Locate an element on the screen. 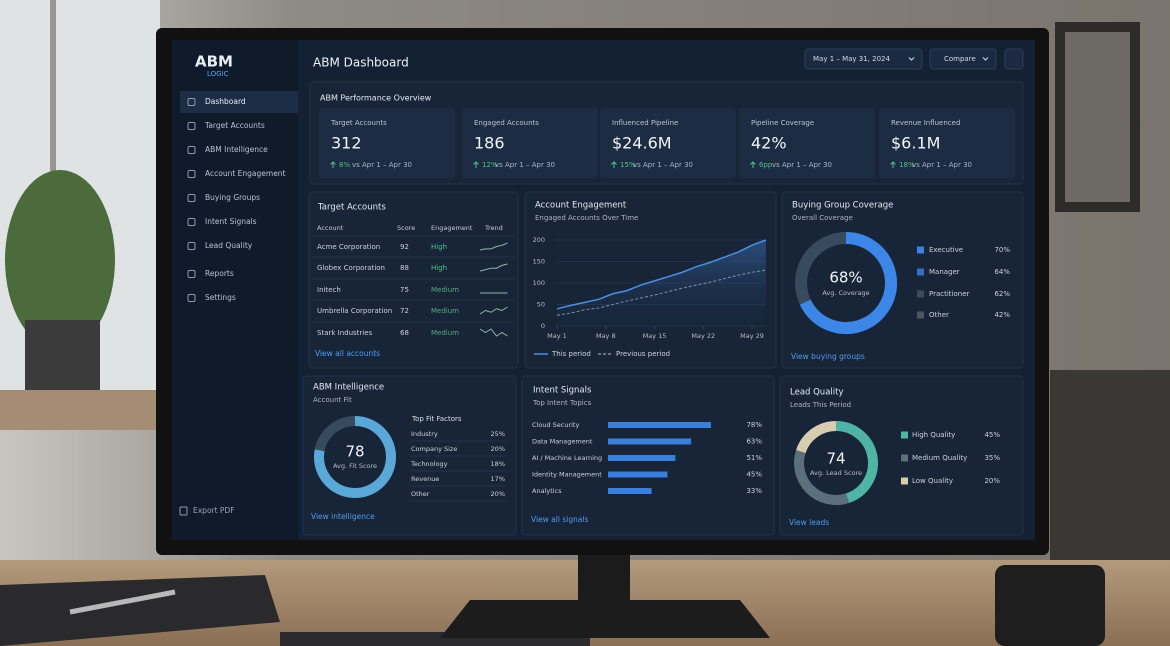 This screenshot has width=1170, height=646. bar-value: 33% is located at coordinates (754, 491).